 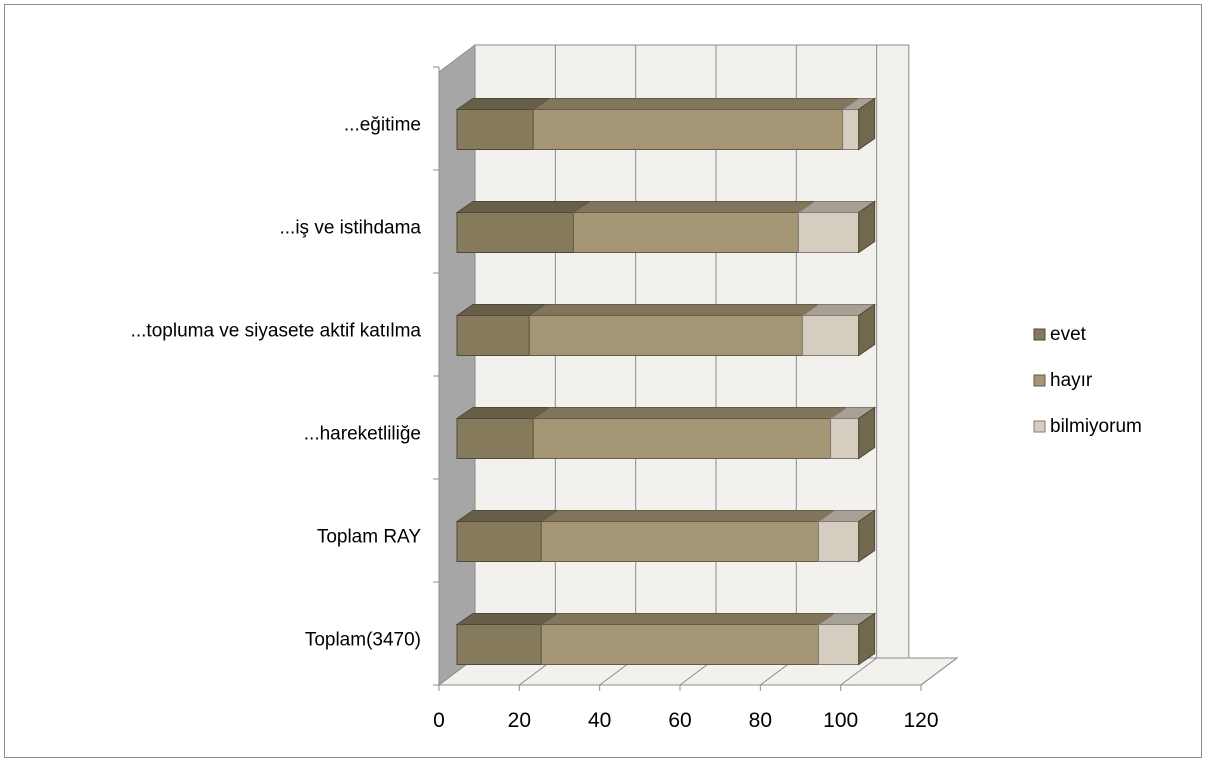 What do you see at coordinates (840, 720) in the screenshot?
I see `x-tick-label: 100` at bounding box center [840, 720].